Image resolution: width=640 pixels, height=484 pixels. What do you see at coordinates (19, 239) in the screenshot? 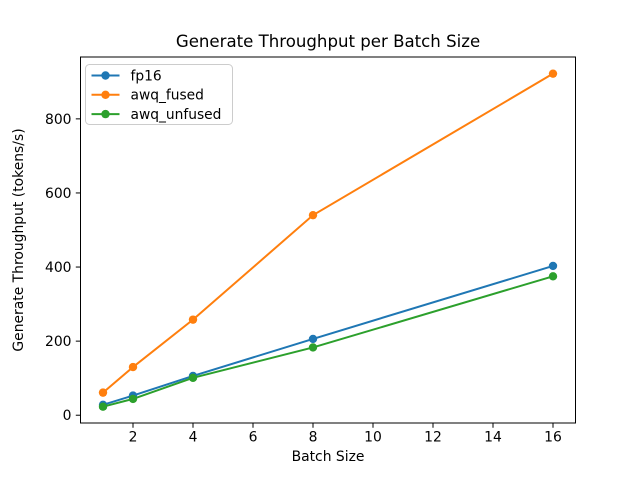
I see `y-axis-label: Generate Throughput (tokens/s)` at bounding box center [19, 239].